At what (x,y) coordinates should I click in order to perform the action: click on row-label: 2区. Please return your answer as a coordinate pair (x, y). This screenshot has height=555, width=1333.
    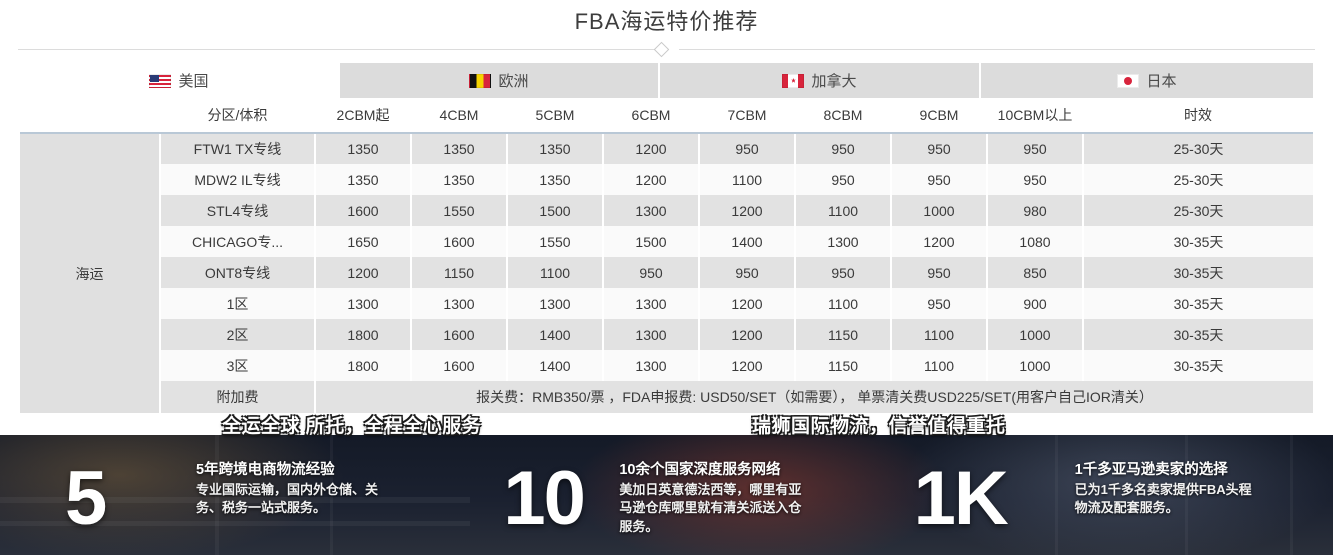
    Looking at the image, I should click on (238, 334).